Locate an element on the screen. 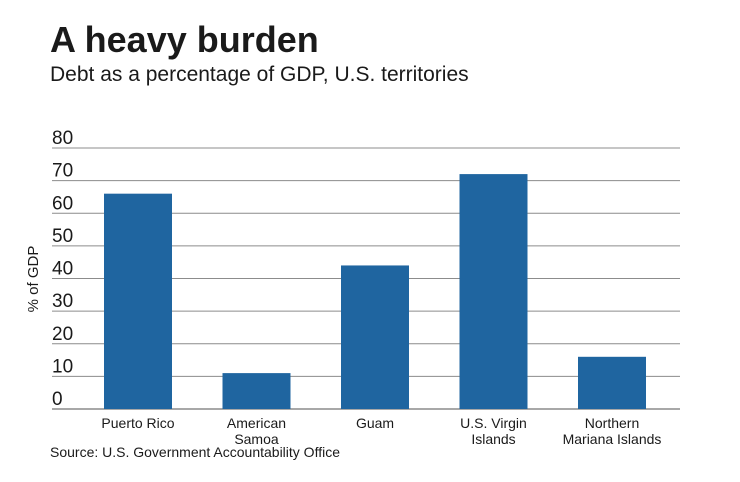 This screenshot has width=740, height=482. category-label: Guam is located at coordinates (375, 423).